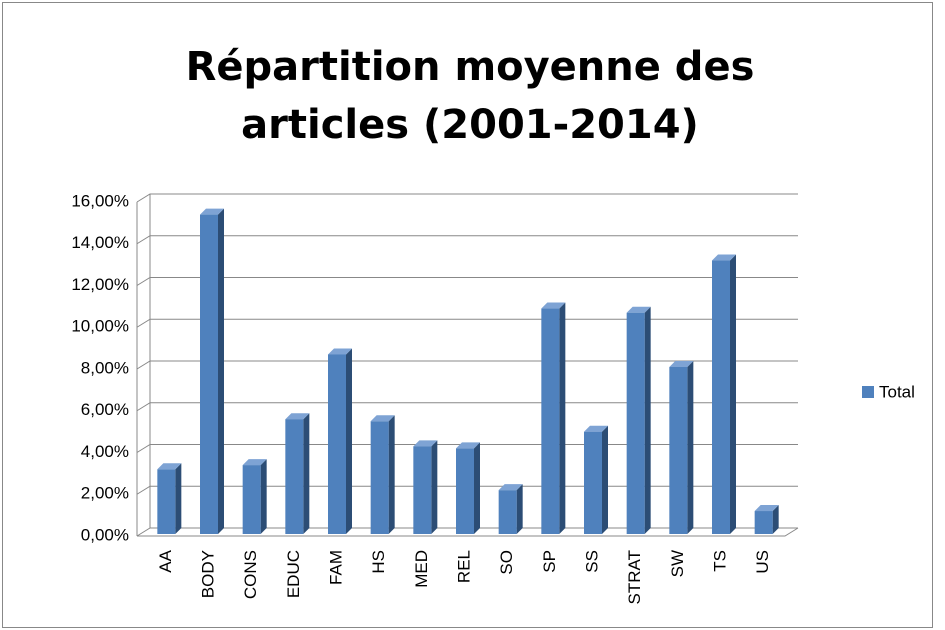  I want to click on y-tick-label: 8,00%, so click(105, 367).